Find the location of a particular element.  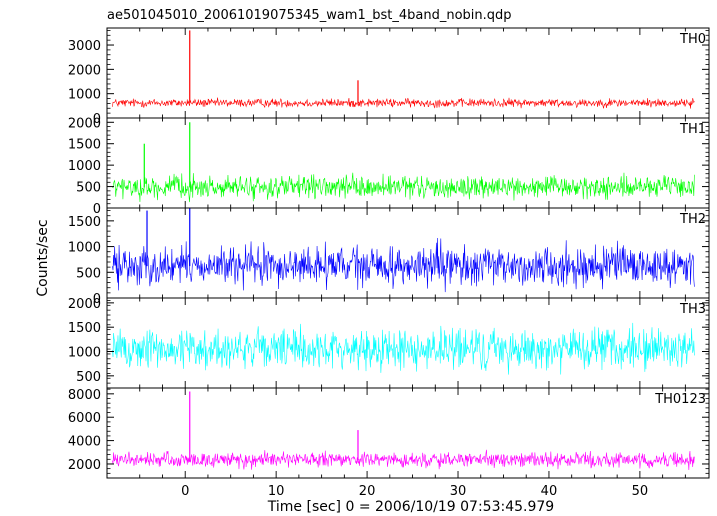

y-tick-label: 8000 is located at coordinates (84, 395).